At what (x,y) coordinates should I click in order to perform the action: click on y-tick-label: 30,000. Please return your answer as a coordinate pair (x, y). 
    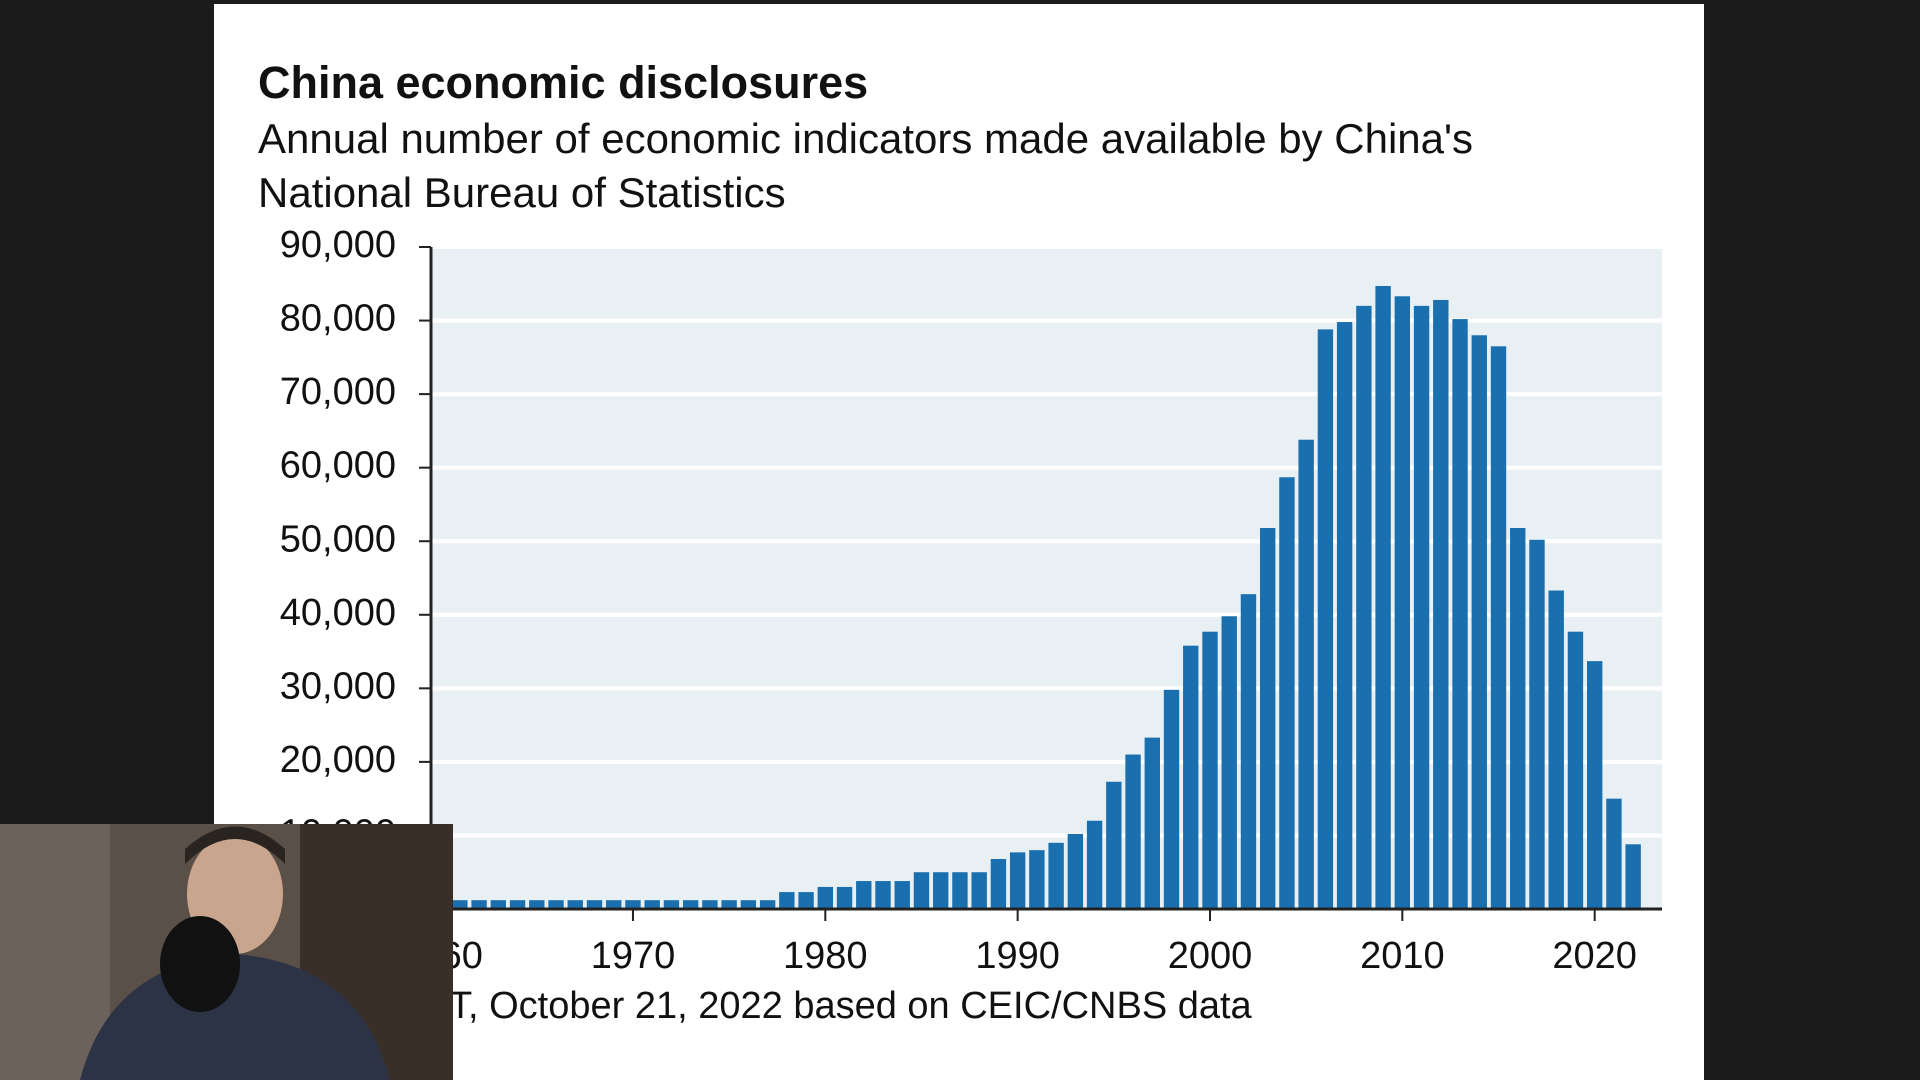
    Looking at the image, I should click on (338, 686).